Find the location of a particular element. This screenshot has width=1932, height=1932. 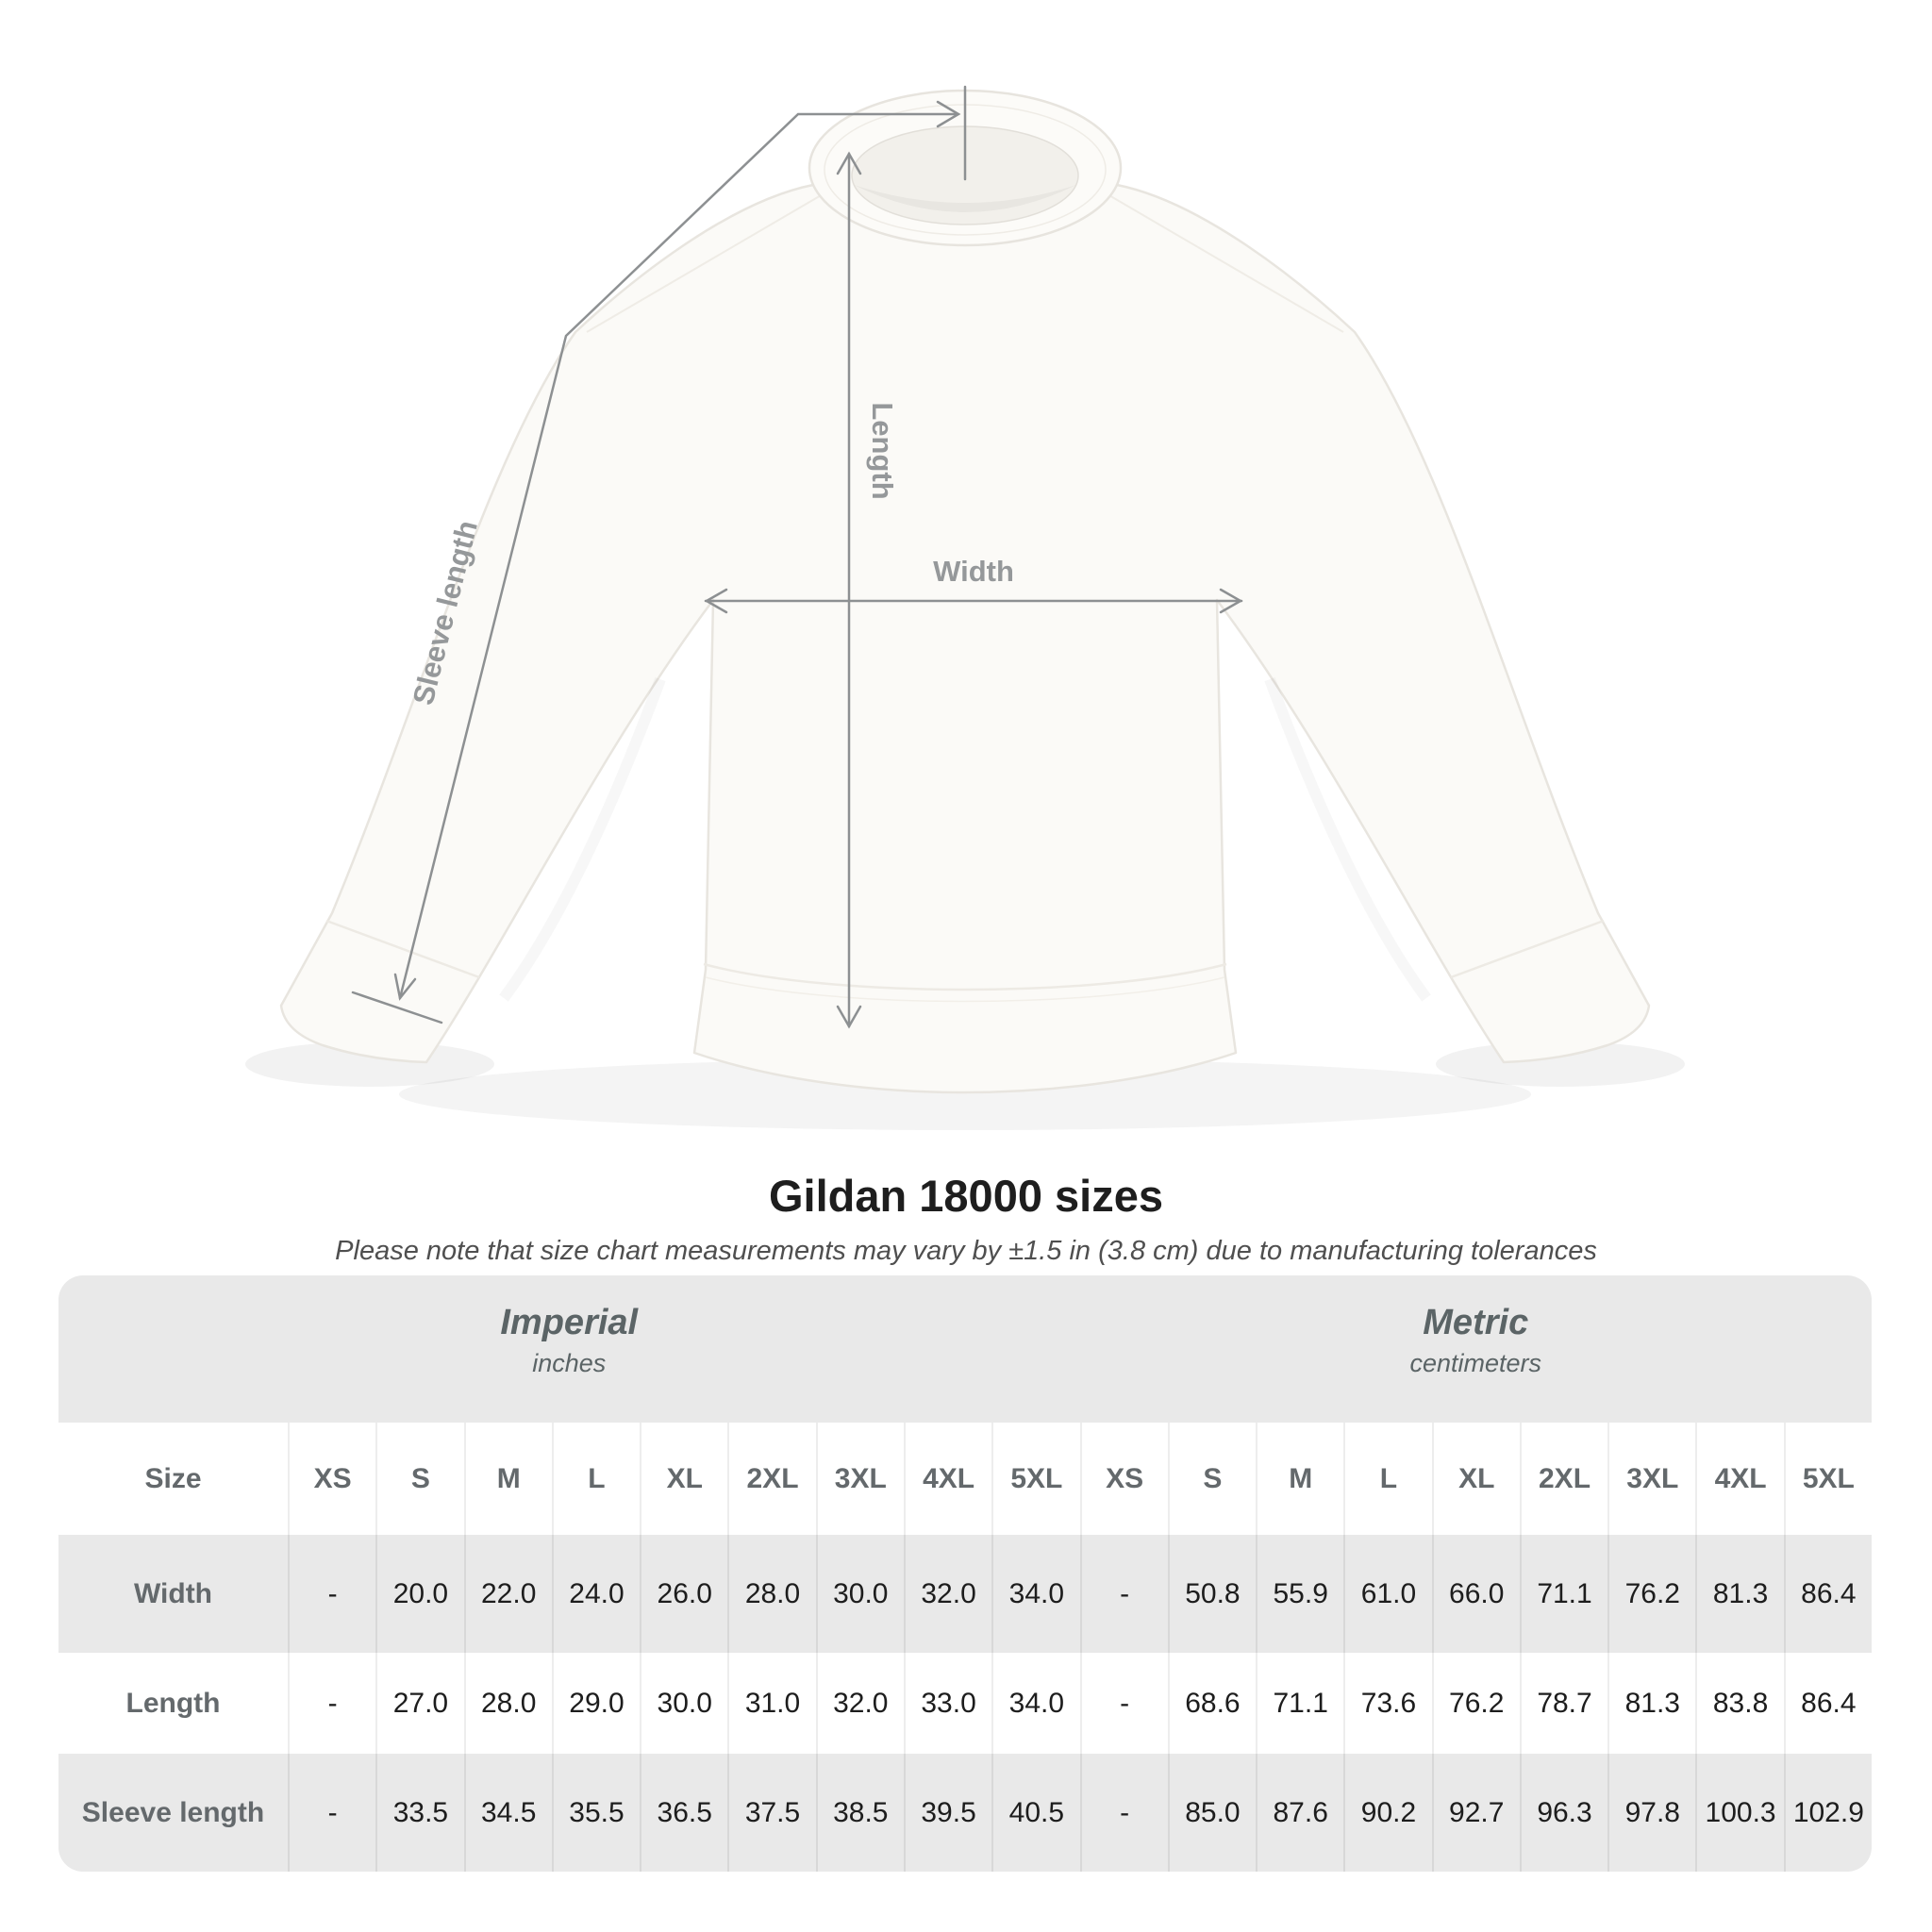

size-header-metric-2xl: 2XL is located at coordinates (1563, 1479).